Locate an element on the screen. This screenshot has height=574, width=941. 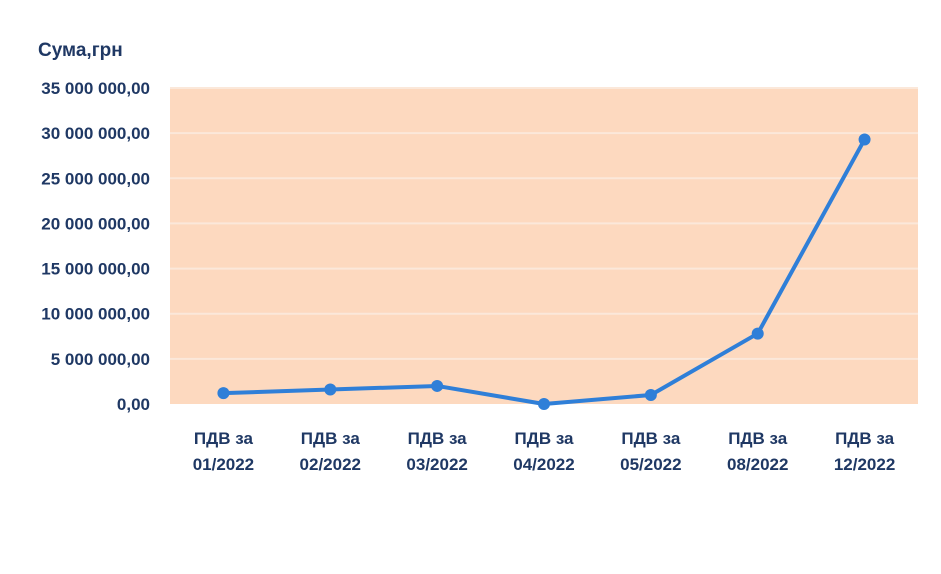
y-tick-label: 30 000 000,00 is located at coordinates (95, 133).